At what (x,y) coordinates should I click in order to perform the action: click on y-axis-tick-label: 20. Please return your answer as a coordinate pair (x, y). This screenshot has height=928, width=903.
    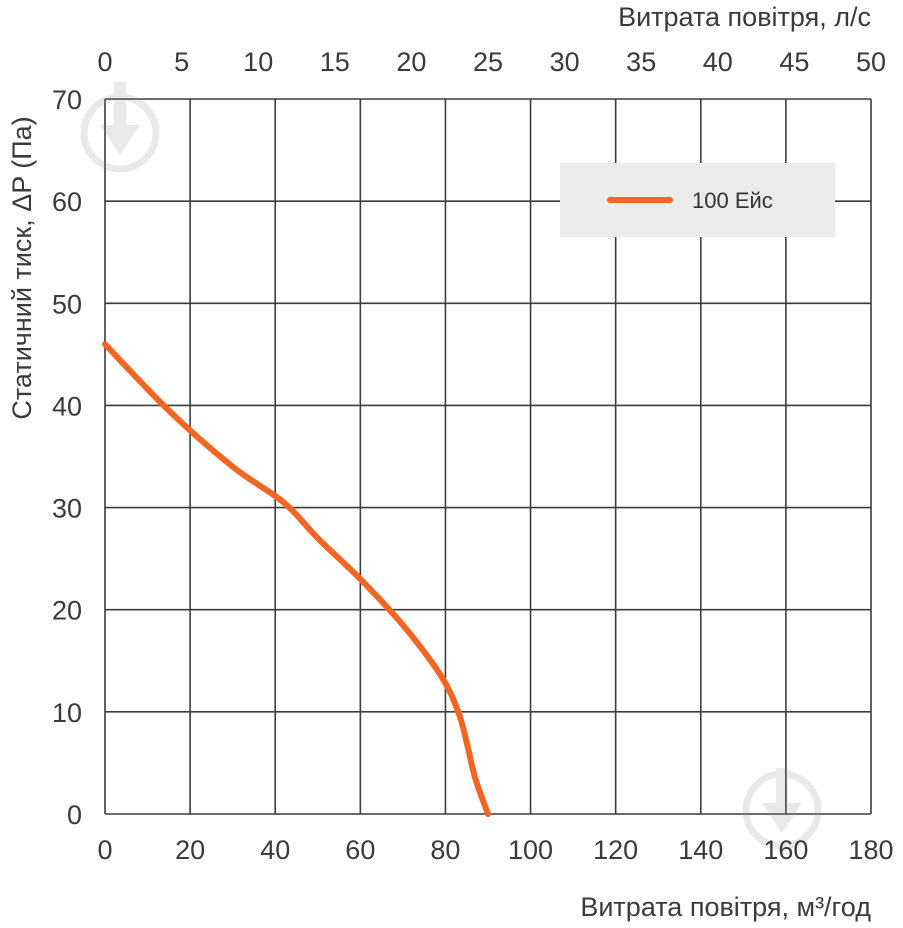
    Looking at the image, I should click on (67, 611).